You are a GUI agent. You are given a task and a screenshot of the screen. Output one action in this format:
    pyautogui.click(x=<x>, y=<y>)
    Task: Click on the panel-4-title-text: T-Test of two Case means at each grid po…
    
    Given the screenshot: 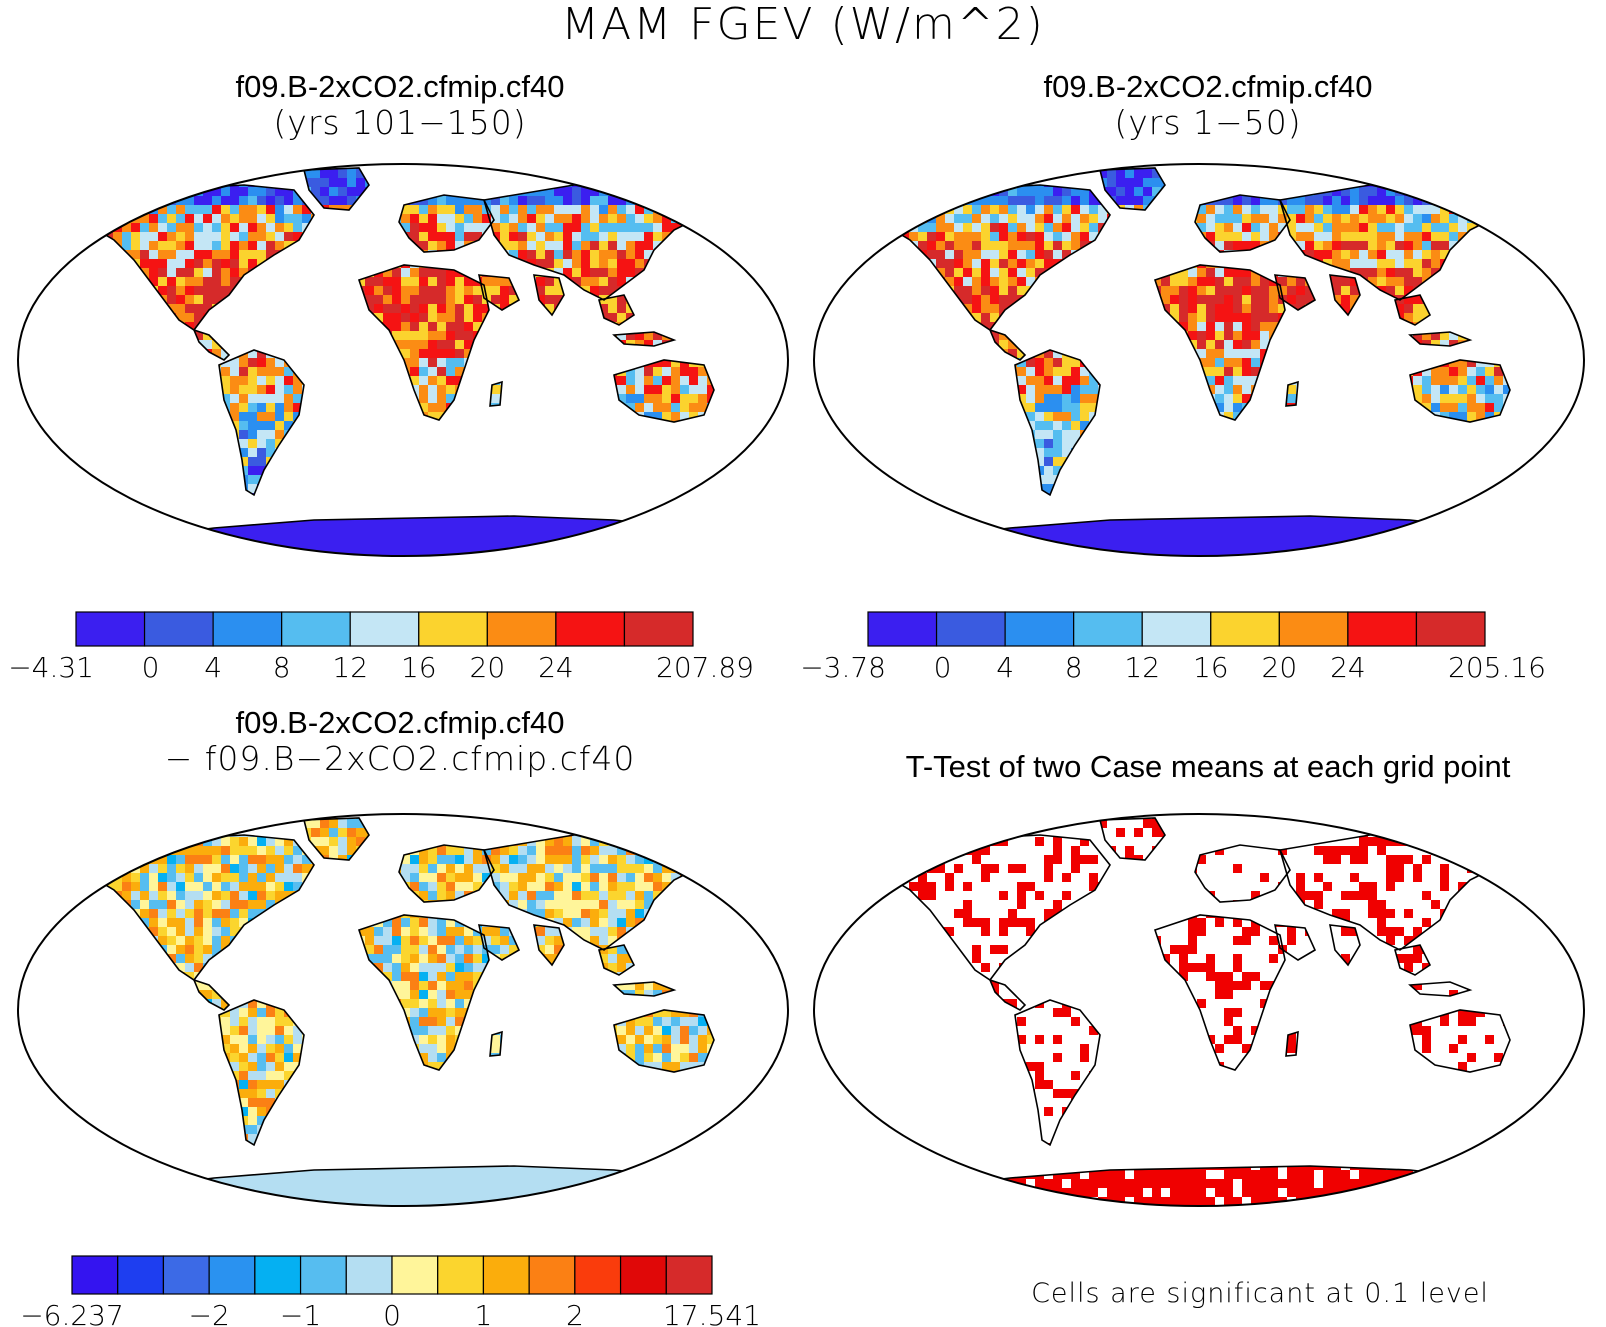 What is the action you would take?
    pyautogui.click(x=1208, y=766)
    